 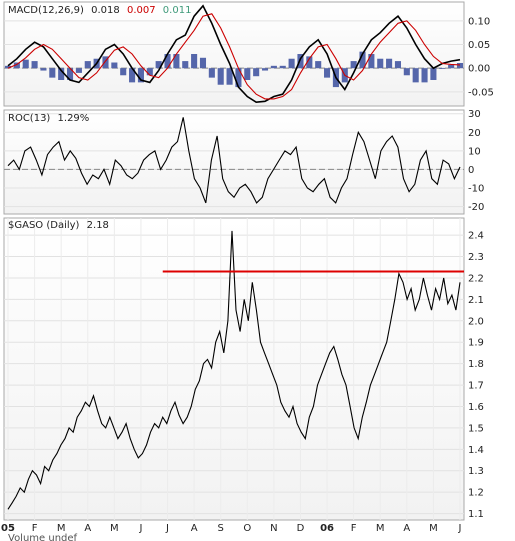 What do you see at coordinates (141, 10) in the screenshot?
I see `macd-legend-signal: 0.007` at bounding box center [141, 10].